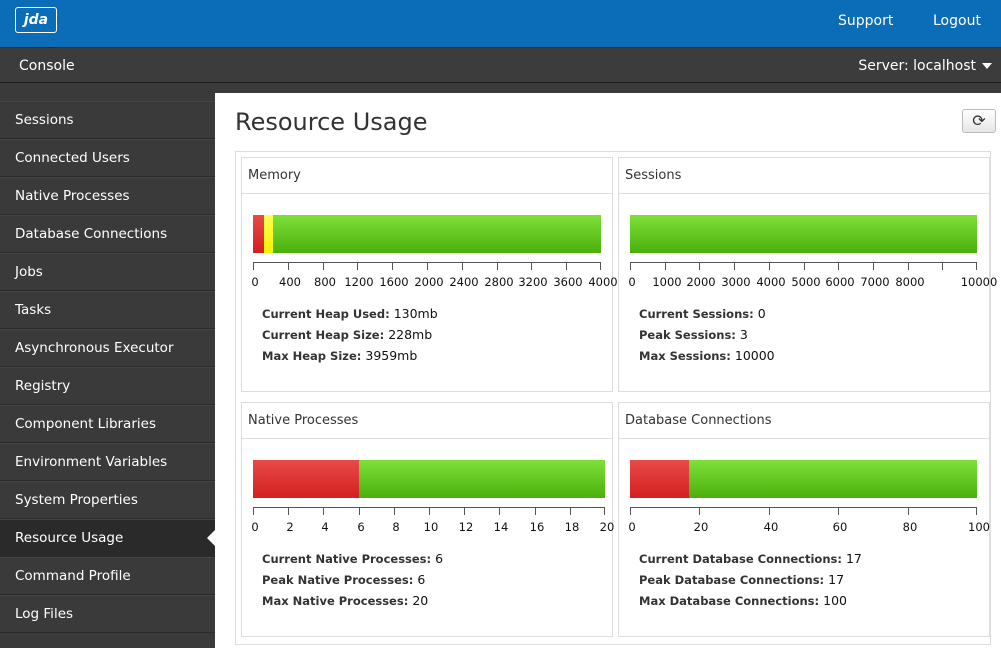 The width and height of the screenshot is (1001, 648). I want to click on stat-row: Current Heap Used: 130mb, so click(350, 313).